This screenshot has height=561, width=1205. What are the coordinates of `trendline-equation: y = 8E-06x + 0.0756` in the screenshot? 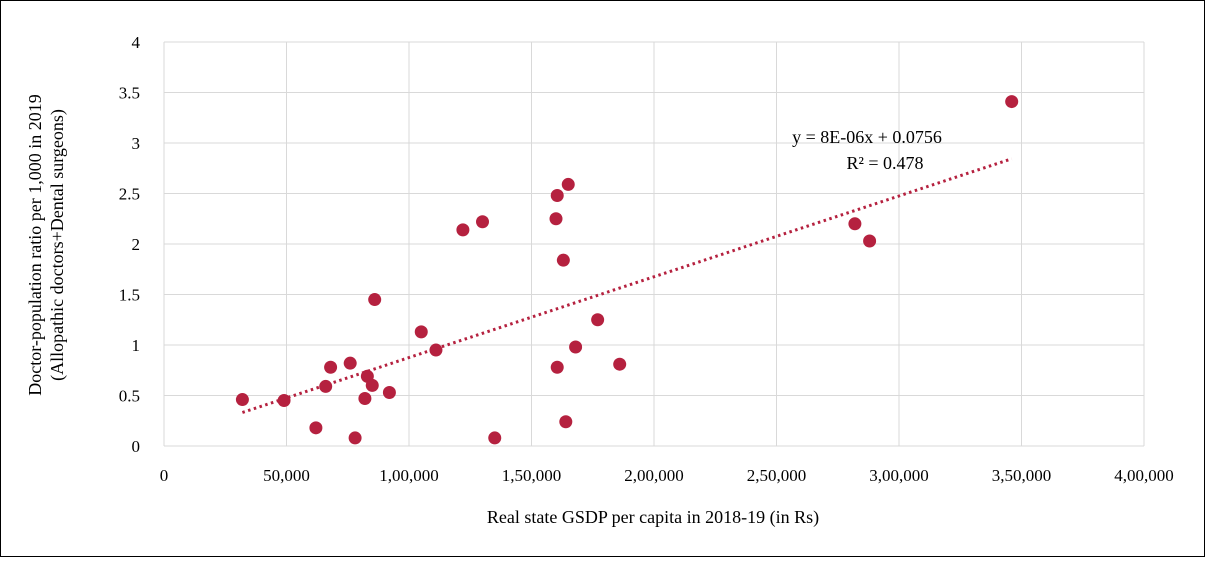 It's located at (867, 137).